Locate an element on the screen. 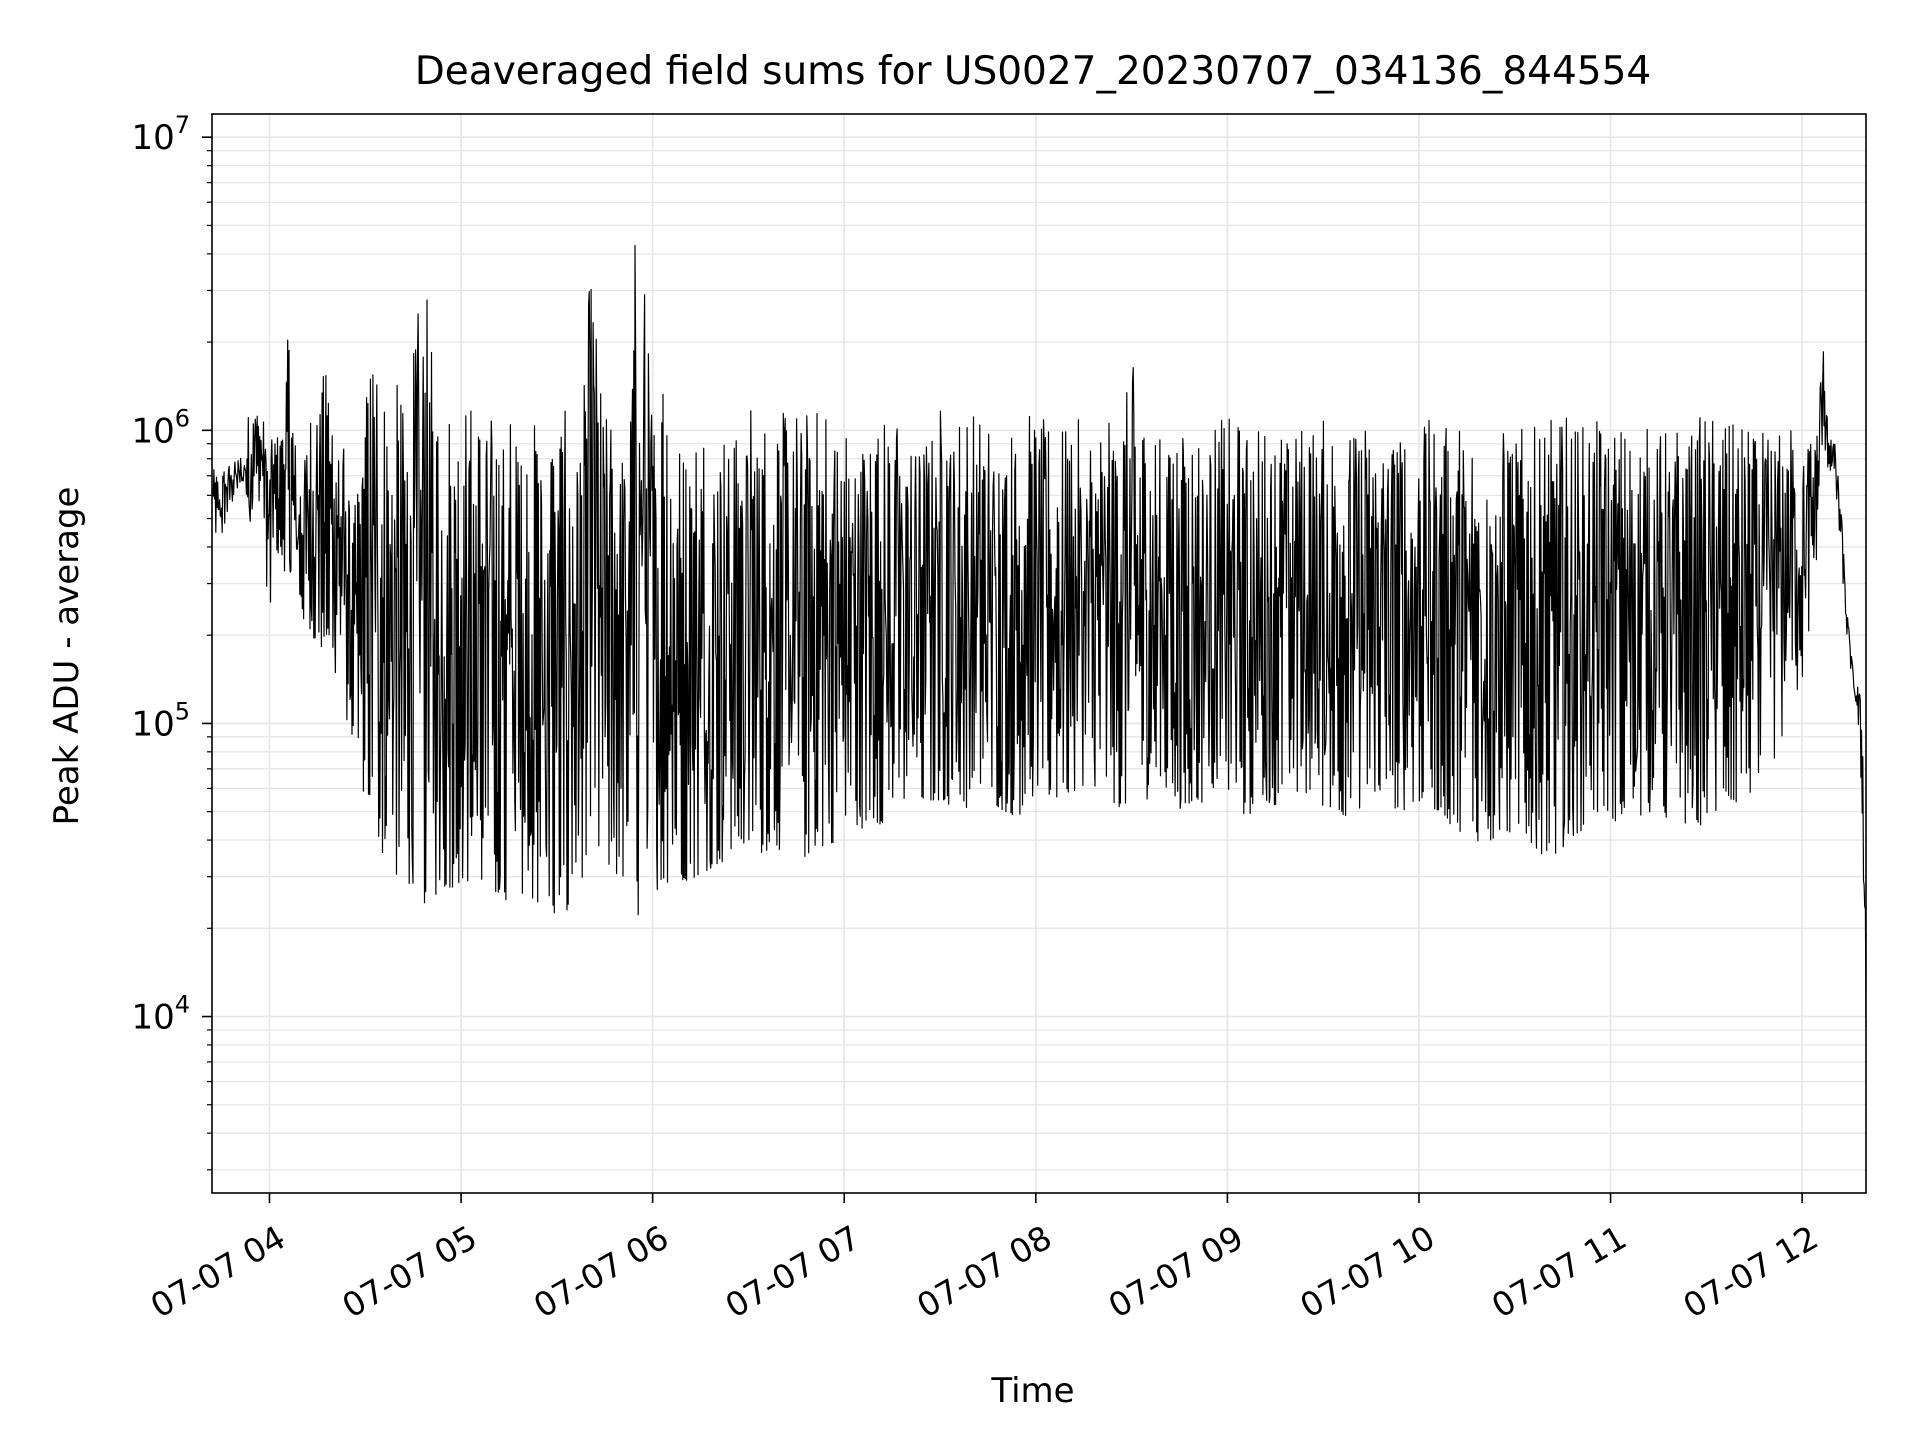 The image size is (1920, 1440). x-tick-label: 07-07 07 is located at coordinates (793, 1272).